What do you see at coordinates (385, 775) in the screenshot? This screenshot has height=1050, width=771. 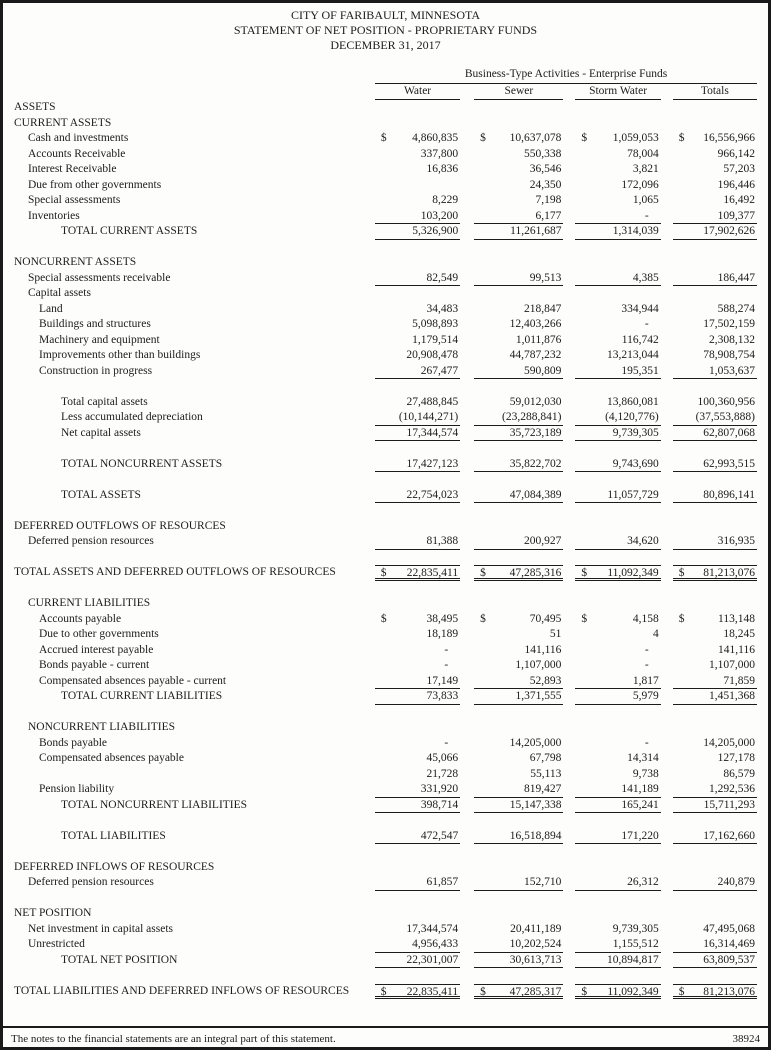 I see `table-row: 21,728 55,113 9,738 86,579` at bounding box center [385, 775].